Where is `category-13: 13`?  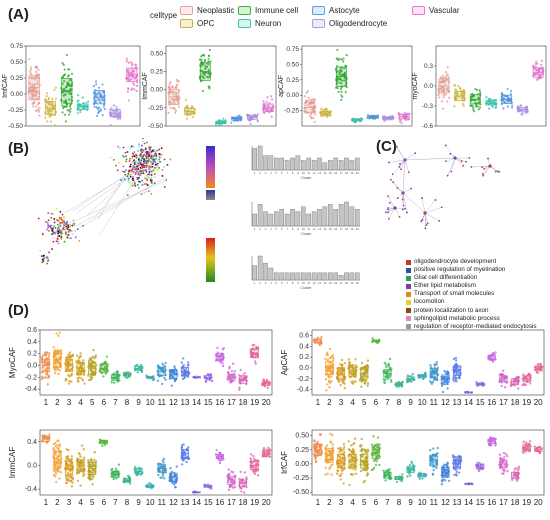 category-13: 13 is located at coordinates (185, 475).